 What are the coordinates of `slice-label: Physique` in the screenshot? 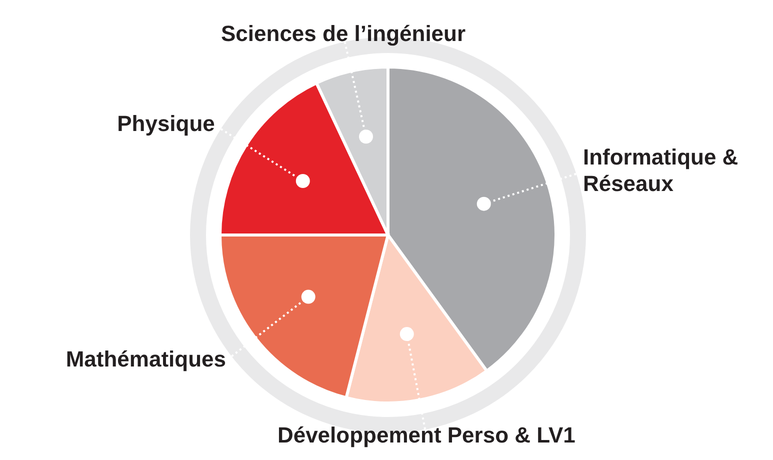 It's located at (166, 123).